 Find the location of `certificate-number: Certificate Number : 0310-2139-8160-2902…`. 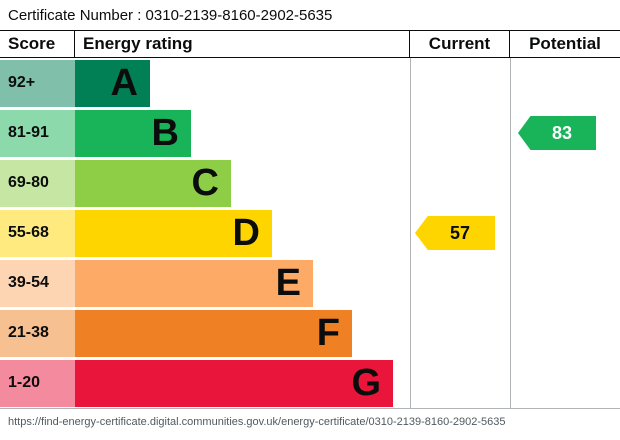

certificate-number: Certificate Number : 0310-2139-8160-2902… is located at coordinates (170, 15).